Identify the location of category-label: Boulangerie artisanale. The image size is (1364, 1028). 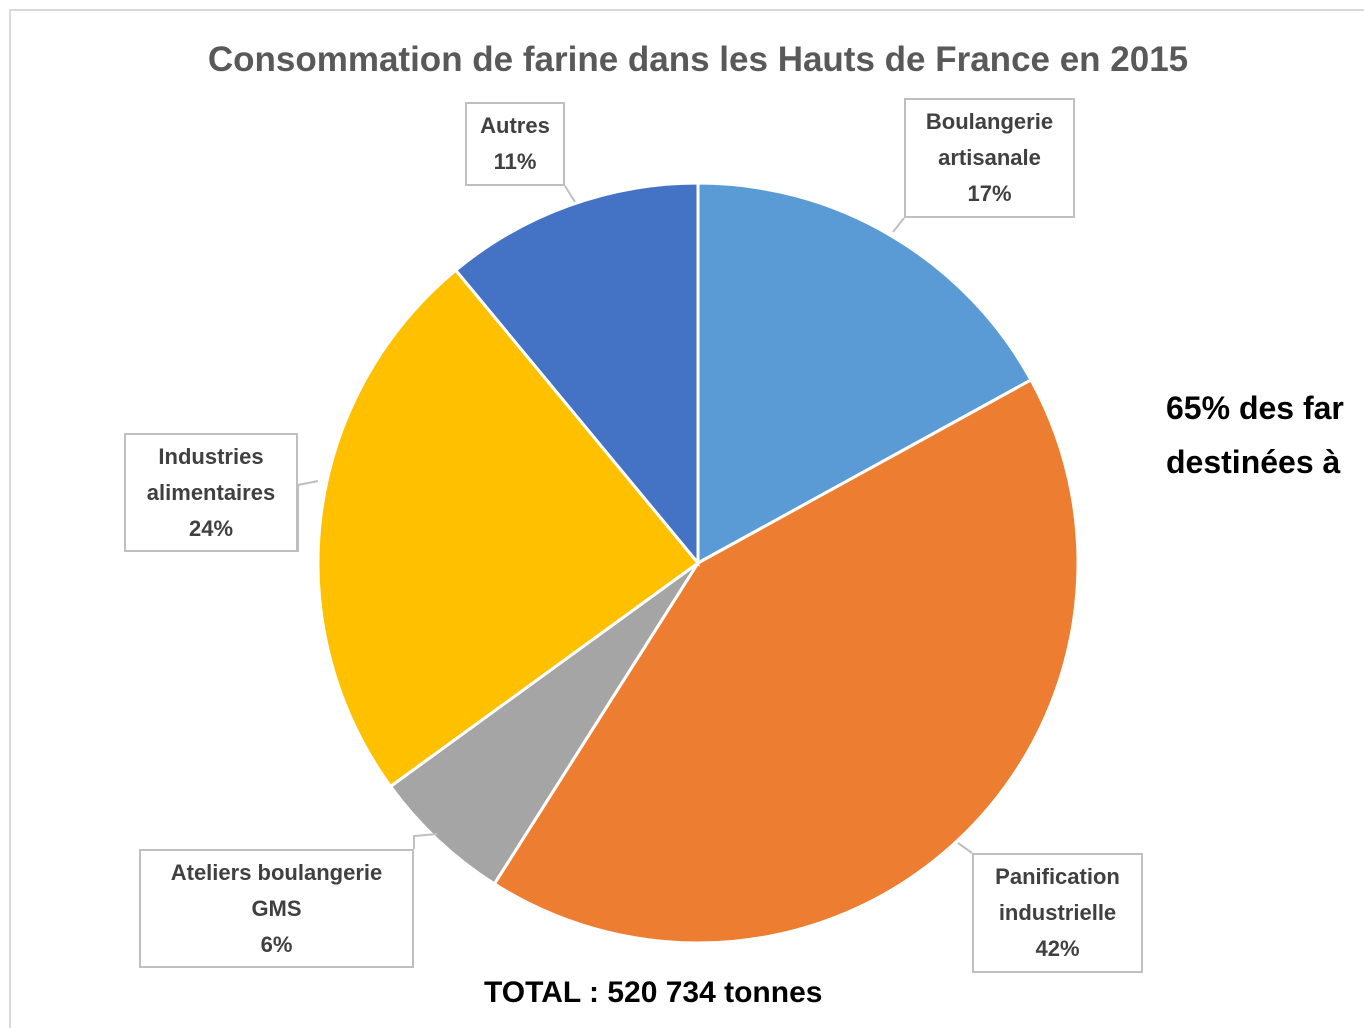
(989, 139).